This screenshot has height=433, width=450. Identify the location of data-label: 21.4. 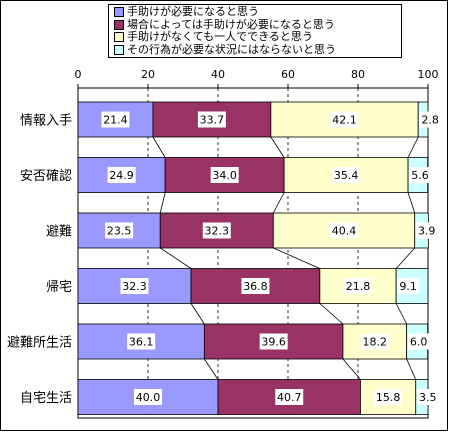
(115, 120).